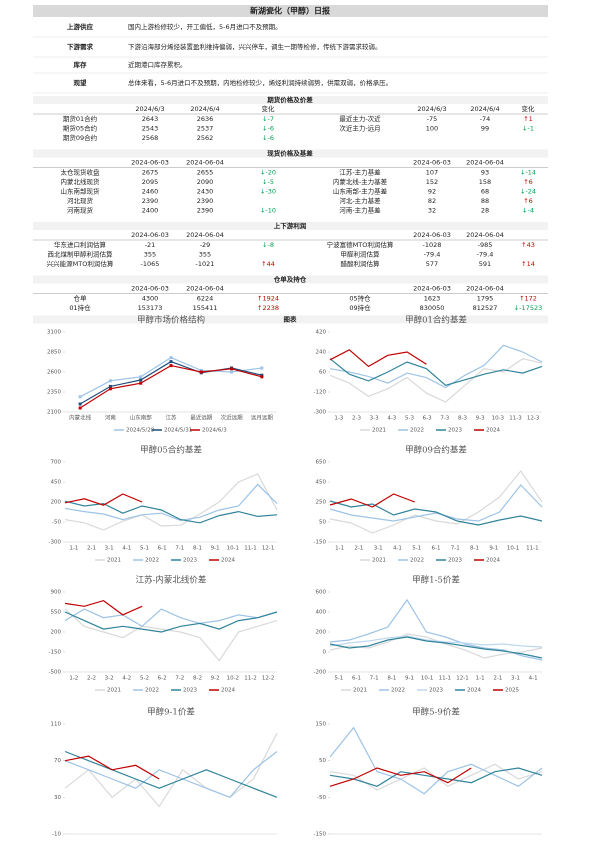 The height and width of the screenshot is (842, 595). What do you see at coordinates (80, 418) in the screenshot?
I see `x-tick-label: 内蒙北线` at bounding box center [80, 418].